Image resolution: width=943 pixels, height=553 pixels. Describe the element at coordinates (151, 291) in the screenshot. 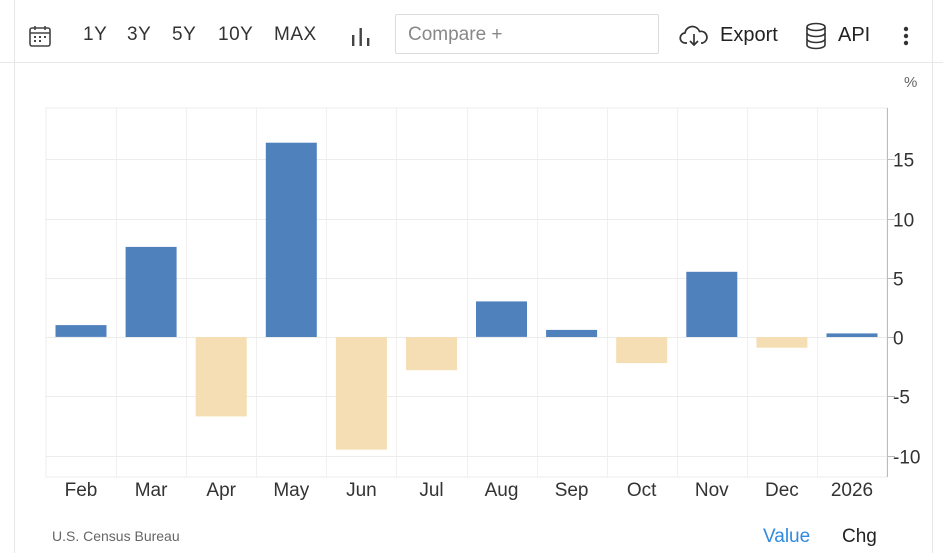

I see `bar-mar` at that location.